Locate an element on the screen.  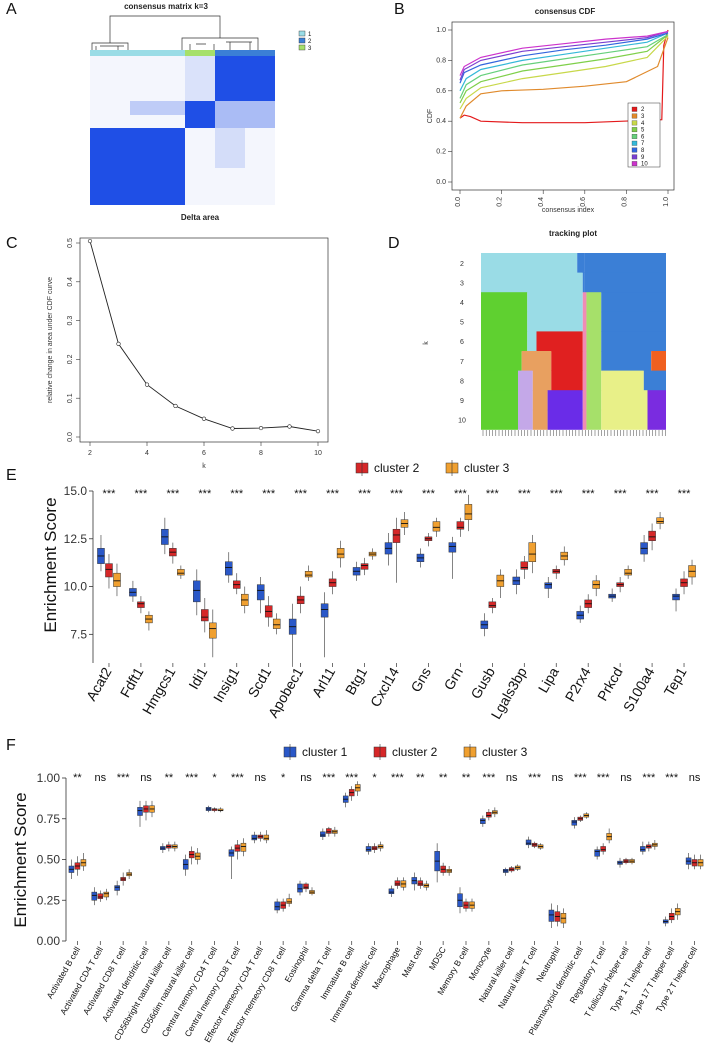
e-xtick-label: S100a4 is located at coordinates (639, 689).